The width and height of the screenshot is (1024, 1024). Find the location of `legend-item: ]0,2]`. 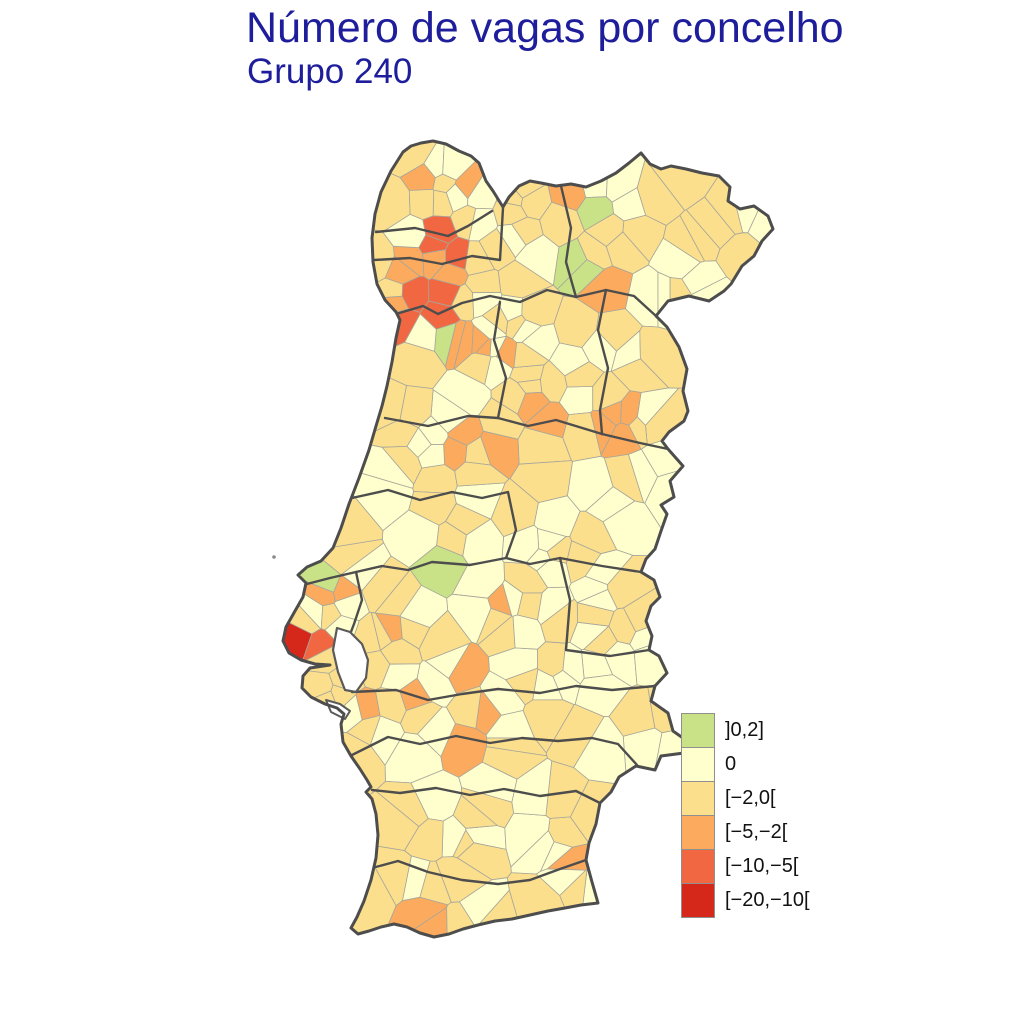

legend-item: ]0,2] is located at coordinates (745, 730).